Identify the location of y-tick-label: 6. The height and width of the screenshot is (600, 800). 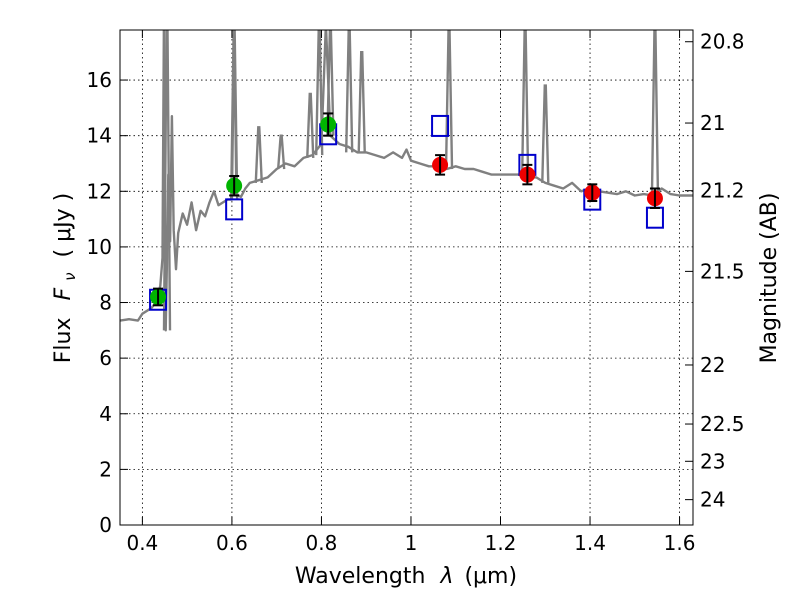
(105, 358).